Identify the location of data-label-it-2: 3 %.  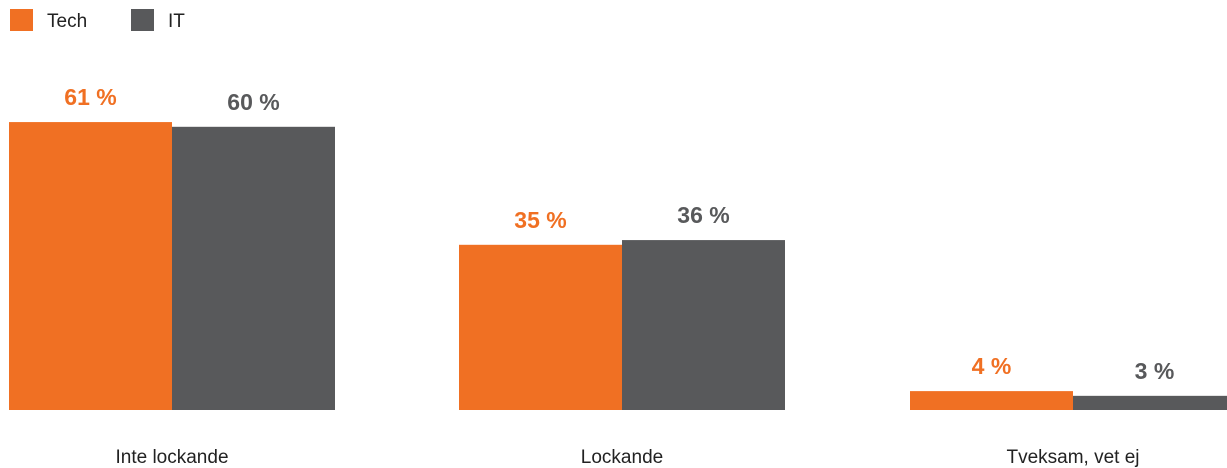
(1155, 371).